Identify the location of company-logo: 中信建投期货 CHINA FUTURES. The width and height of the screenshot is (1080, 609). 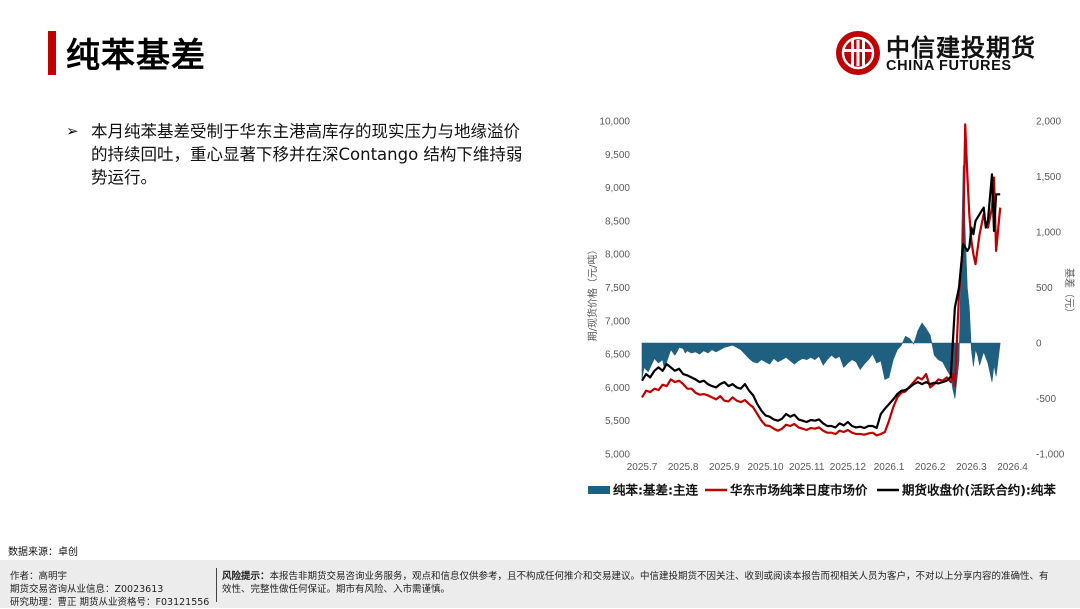
(935, 53).